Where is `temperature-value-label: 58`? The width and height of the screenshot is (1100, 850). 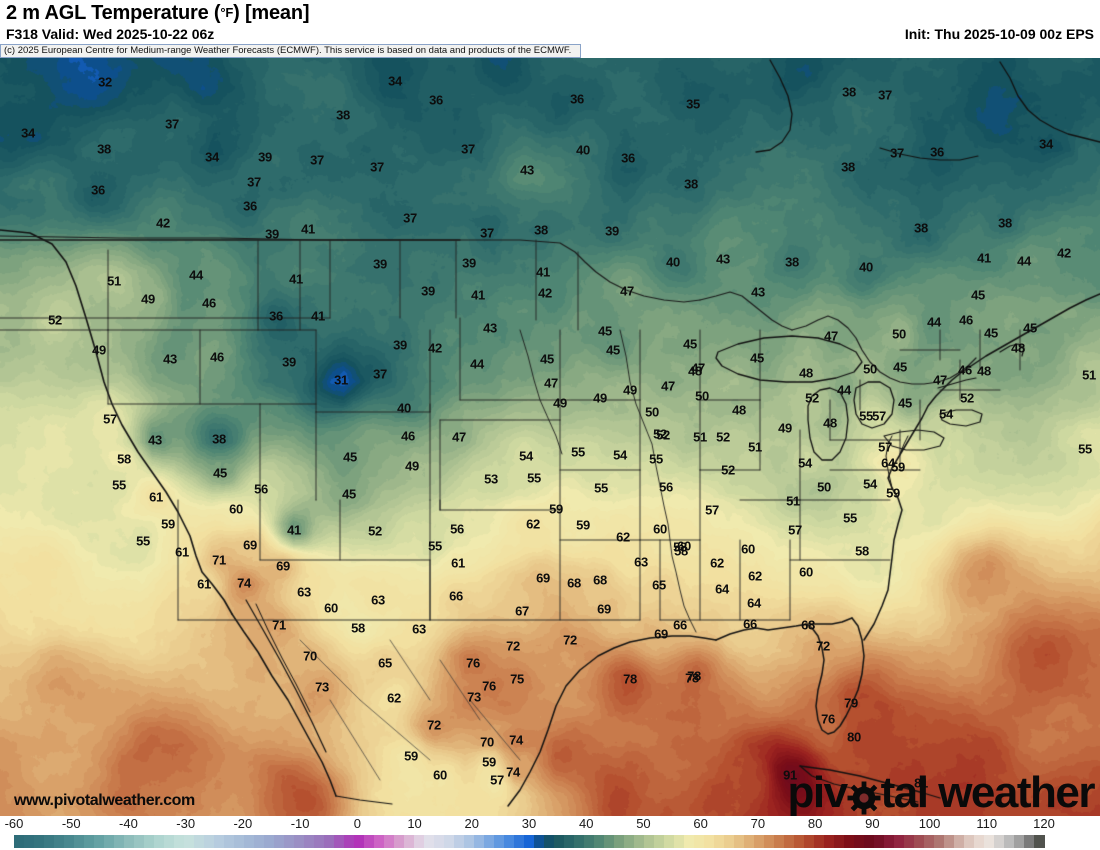
temperature-value-label: 58 is located at coordinates (862, 551).